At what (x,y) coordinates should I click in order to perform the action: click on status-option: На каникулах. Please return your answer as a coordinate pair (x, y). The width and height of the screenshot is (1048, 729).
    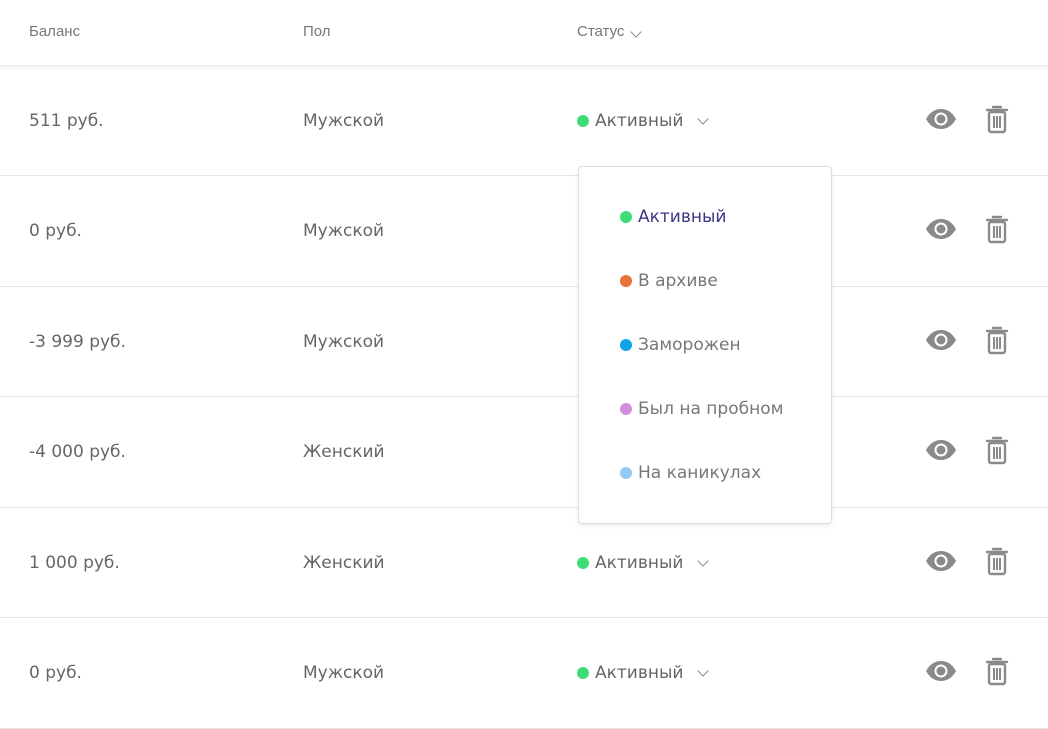
    Looking at the image, I should click on (690, 473).